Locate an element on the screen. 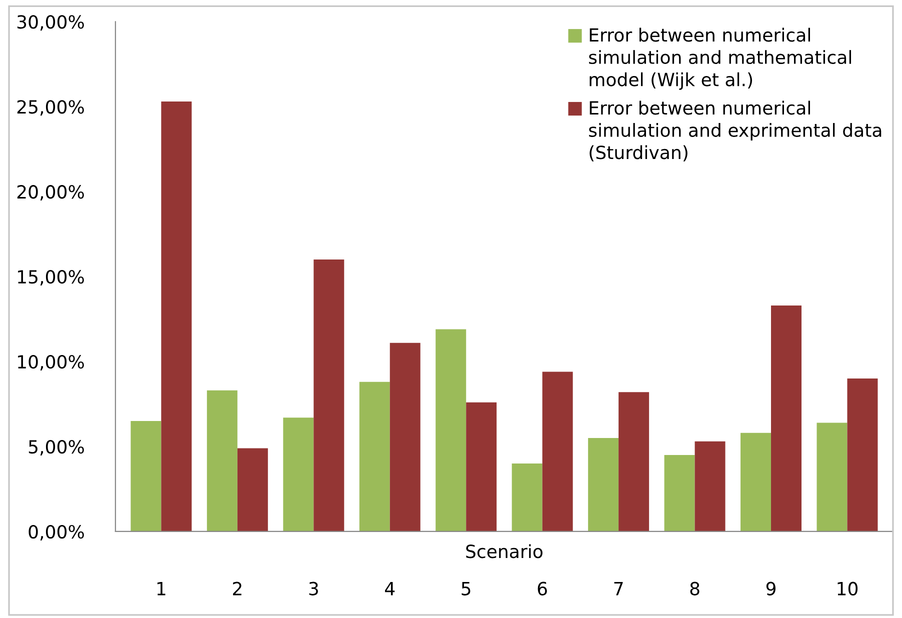 The image size is (902, 618). x-axis-title: Scenario is located at coordinates (504, 551).